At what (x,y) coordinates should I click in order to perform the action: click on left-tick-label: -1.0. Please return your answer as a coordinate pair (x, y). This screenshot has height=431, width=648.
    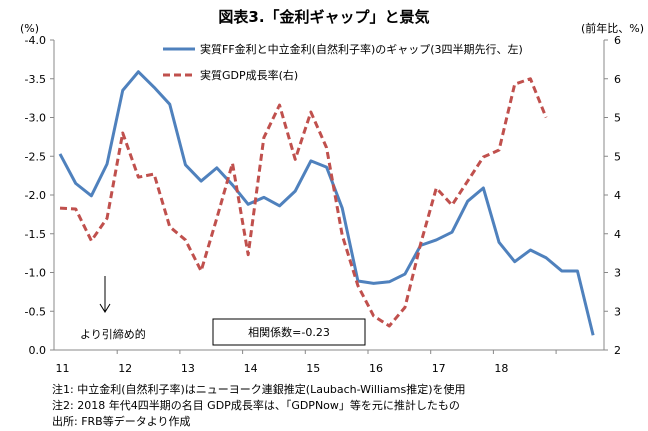
    Looking at the image, I should click on (35, 273).